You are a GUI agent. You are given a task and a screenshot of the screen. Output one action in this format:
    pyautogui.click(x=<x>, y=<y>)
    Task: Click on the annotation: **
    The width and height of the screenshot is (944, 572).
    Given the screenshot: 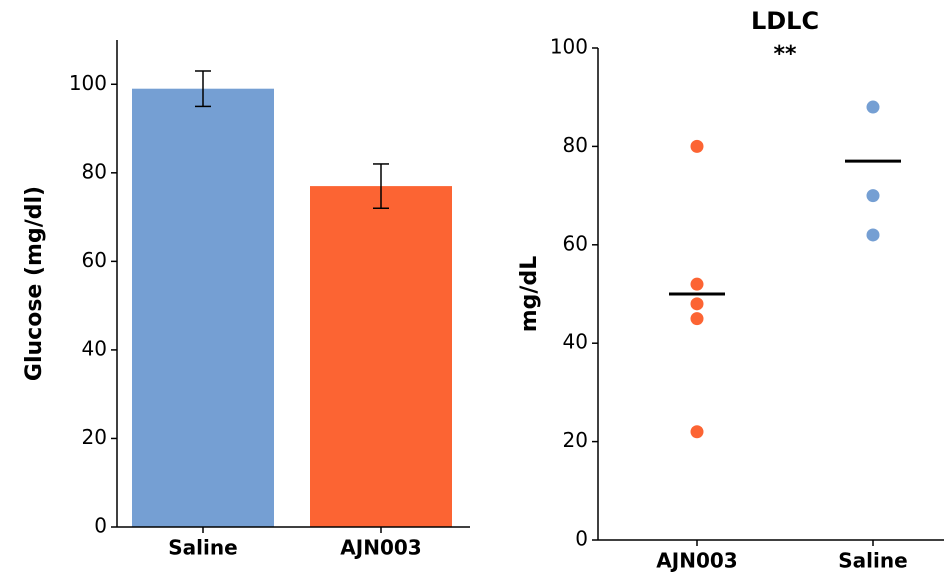 What is the action you would take?
    pyautogui.click(x=785, y=54)
    